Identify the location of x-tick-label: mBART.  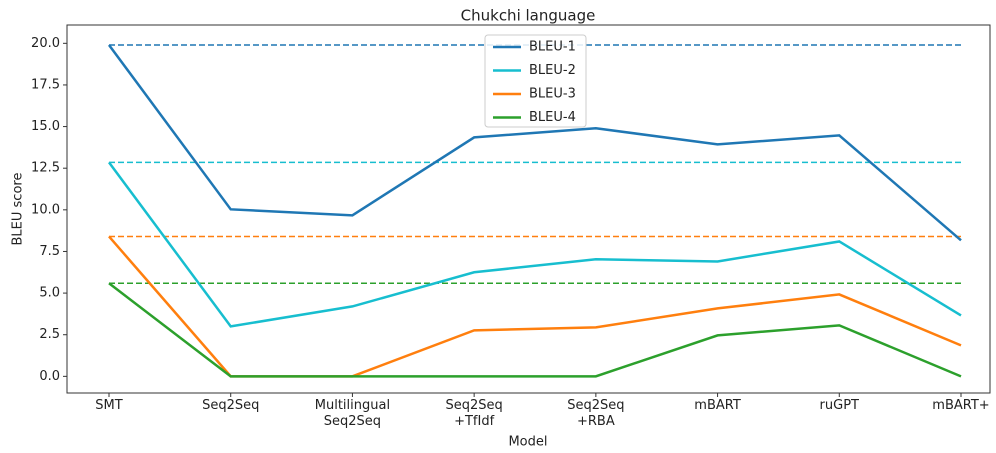
(717, 405).